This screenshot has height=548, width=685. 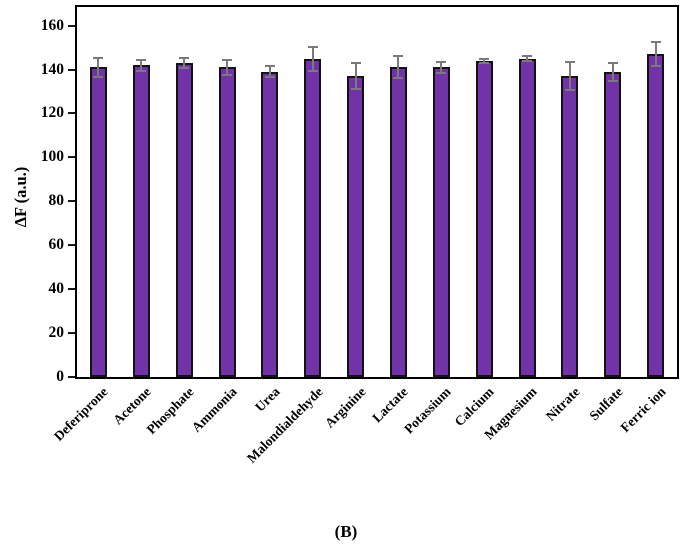 I want to click on y-tick-label: 160, so click(x=52, y=25).